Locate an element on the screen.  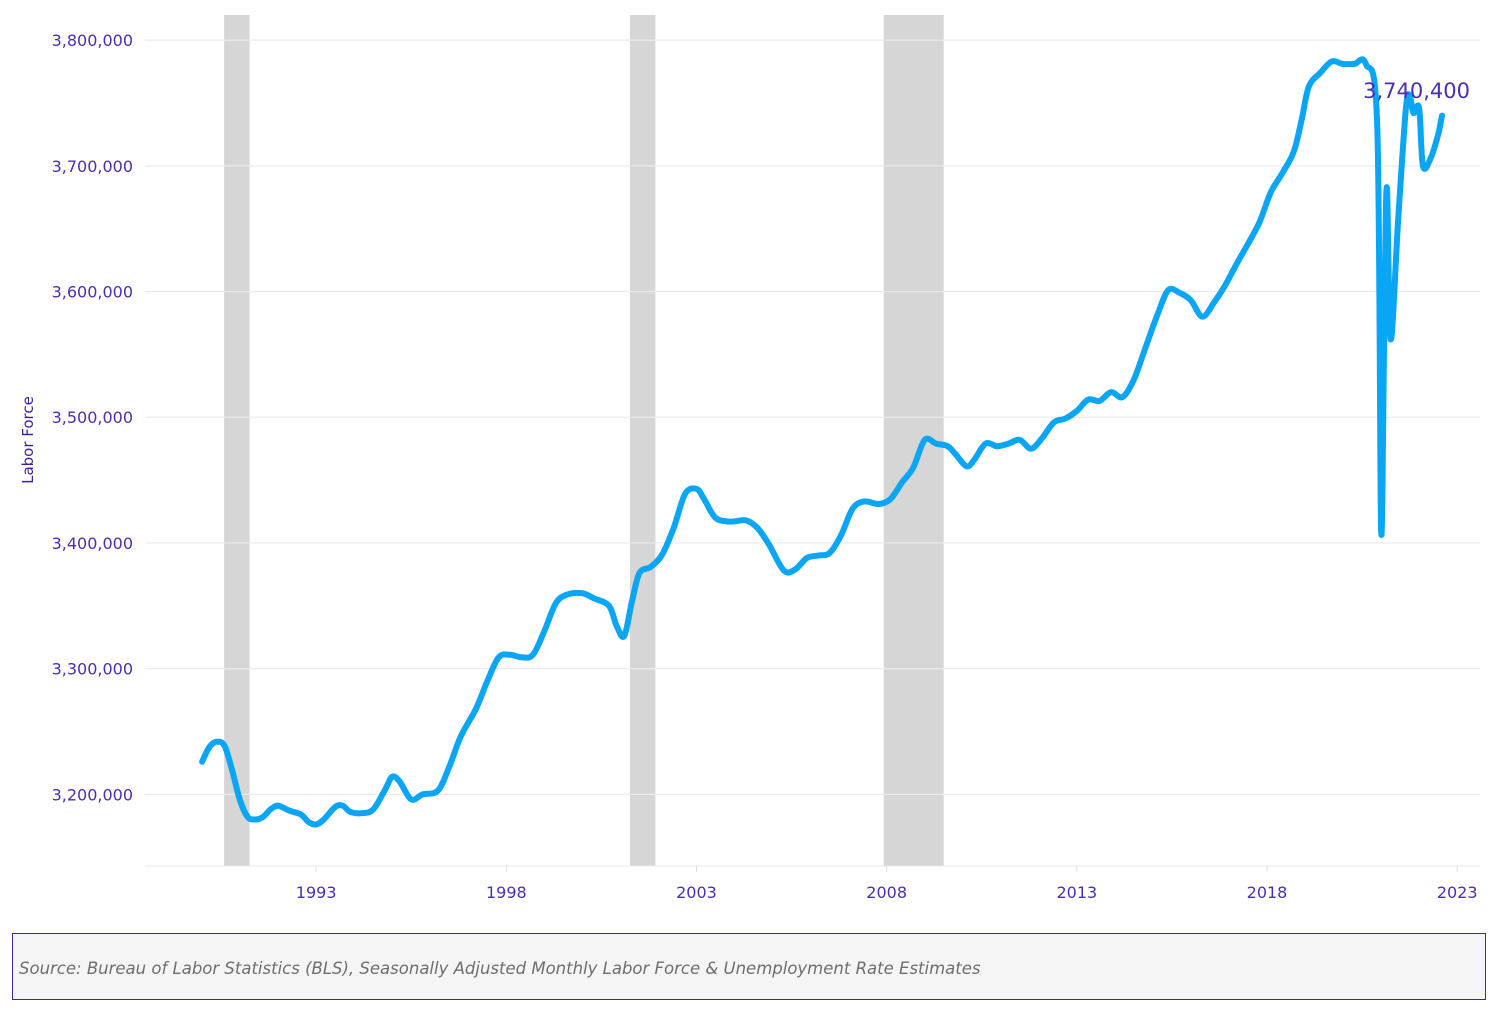
x-tick-label: 1993 is located at coordinates (316, 892).